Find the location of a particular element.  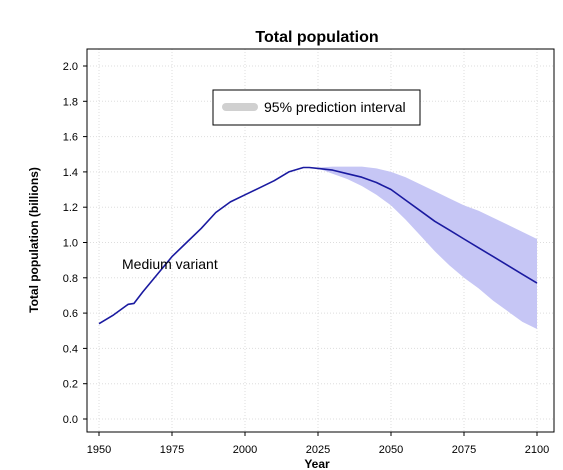

prediction-interval-area is located at coordinates (423, 247).